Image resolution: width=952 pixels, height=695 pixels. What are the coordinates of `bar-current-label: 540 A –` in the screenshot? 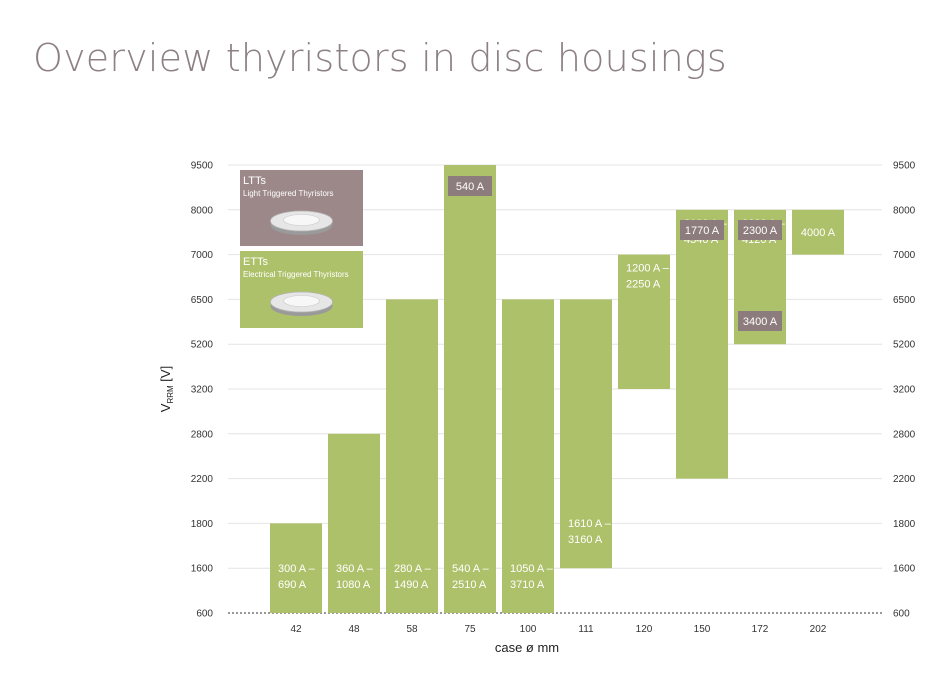 It's located at (471, 569).